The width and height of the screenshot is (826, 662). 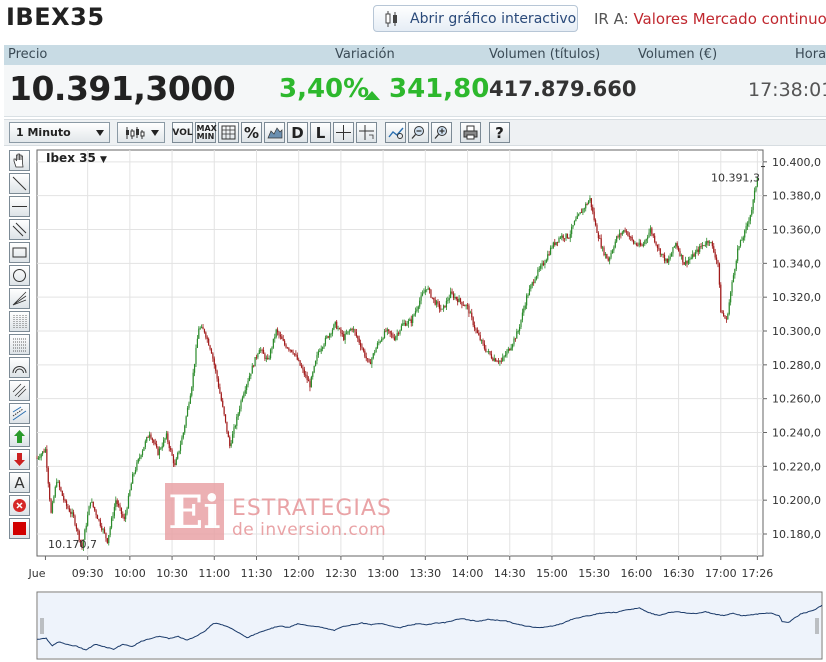 What do you see at coordinates (19, 206) in the screenshot?
I see `horizontal-line-tool` at bounding box center [19, 206].